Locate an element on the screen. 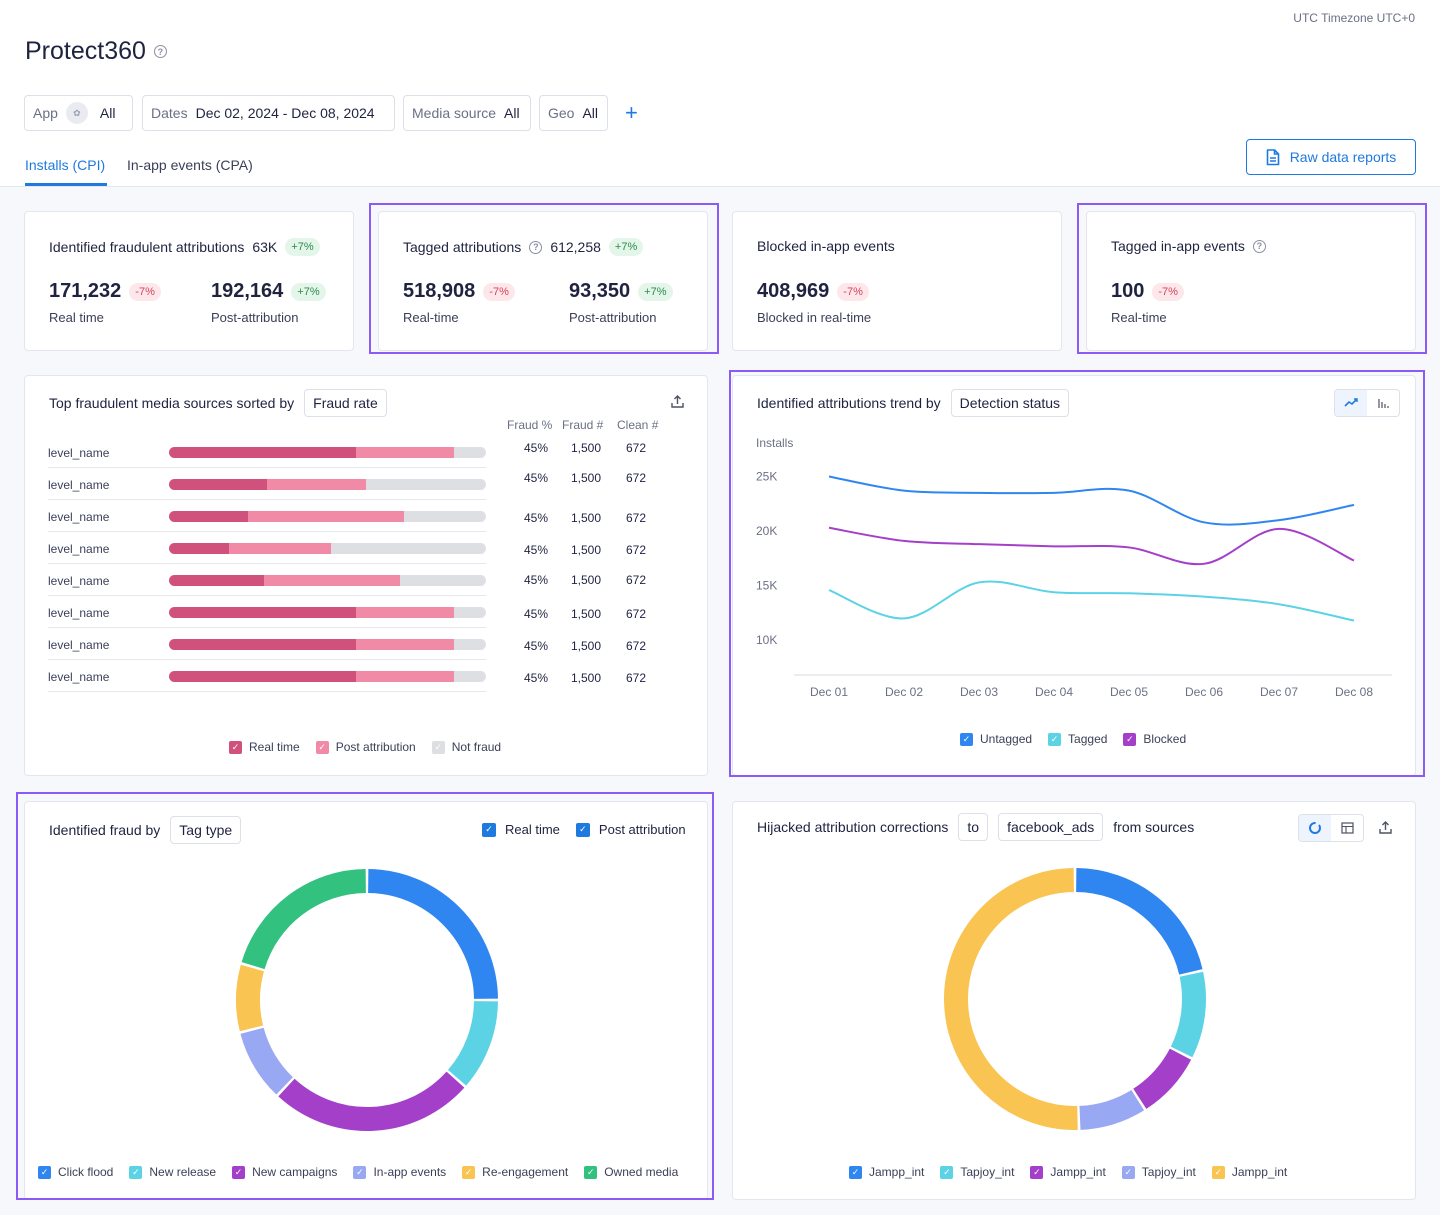 The image size is (1440, 1215). legend-item-re-engagement: ✓ Re-engagement is located at coordinates (515, 1172).